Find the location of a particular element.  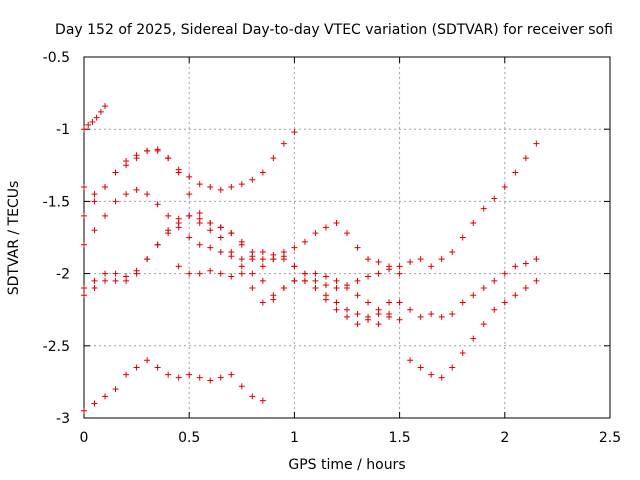

series-sat-g is located at coordinates (289, 293).